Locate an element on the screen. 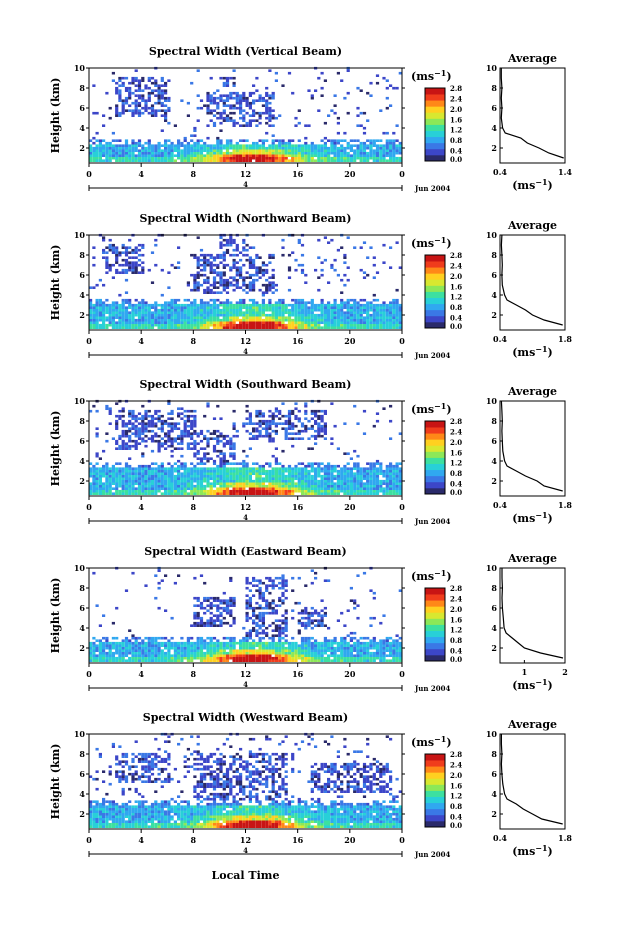  average-unit: (ms−1) is located at coordinates (532, 351).